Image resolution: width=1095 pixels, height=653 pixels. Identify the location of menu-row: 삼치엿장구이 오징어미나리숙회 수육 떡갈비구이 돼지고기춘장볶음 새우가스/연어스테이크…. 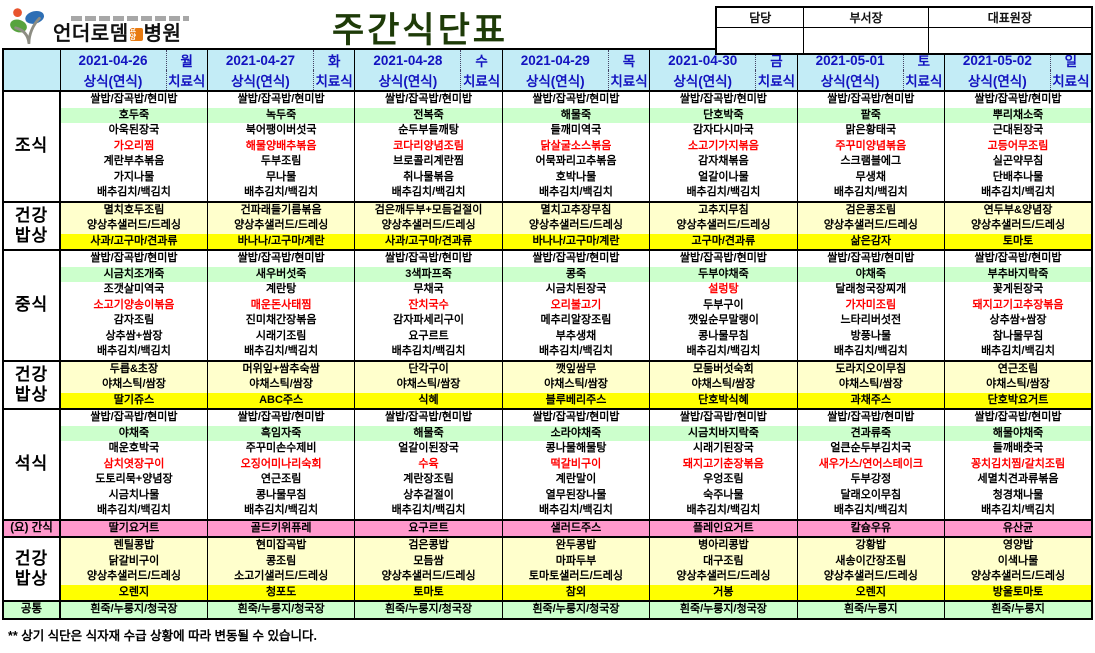
(547, 464).